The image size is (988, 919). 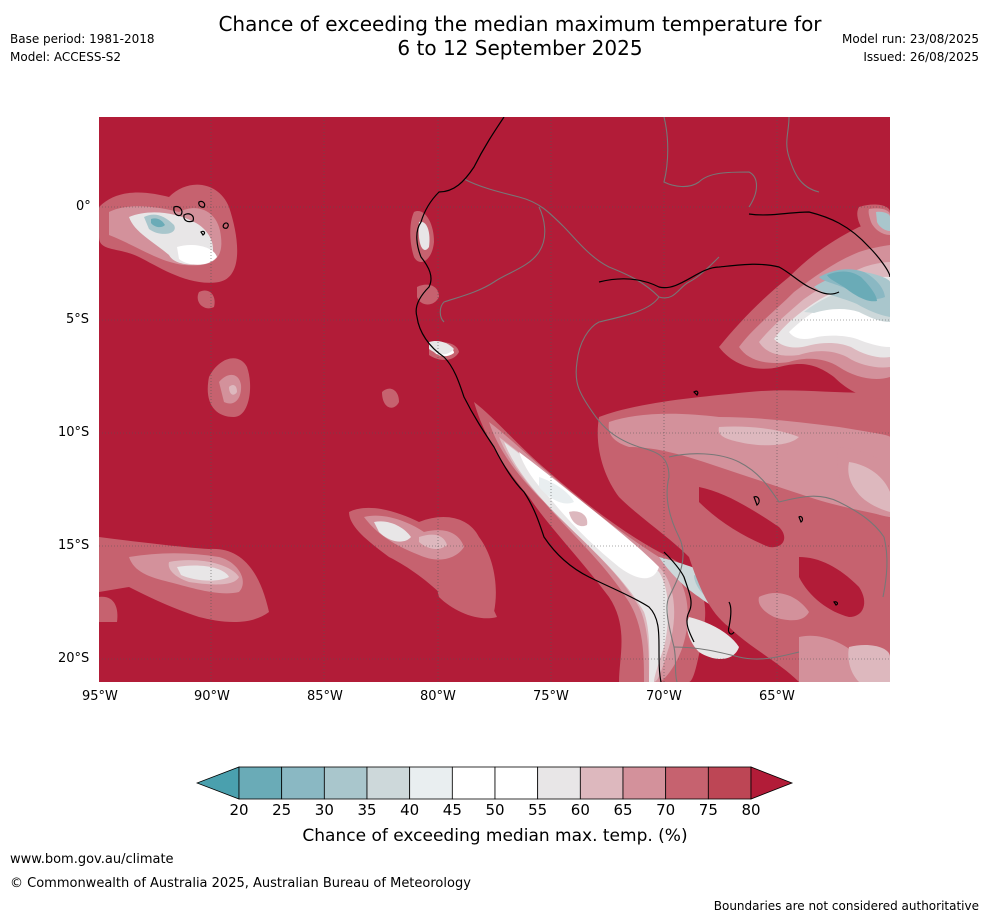 What do you see at coordinates (325, 696) in the screenshot?
I see `lon-label-85w: 85°W` at bounding box center [325, 696].